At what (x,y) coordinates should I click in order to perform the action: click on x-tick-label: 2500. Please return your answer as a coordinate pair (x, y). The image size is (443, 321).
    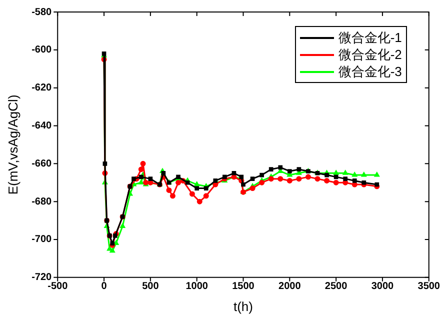
    Looking at the image, I should click on (336, 286).